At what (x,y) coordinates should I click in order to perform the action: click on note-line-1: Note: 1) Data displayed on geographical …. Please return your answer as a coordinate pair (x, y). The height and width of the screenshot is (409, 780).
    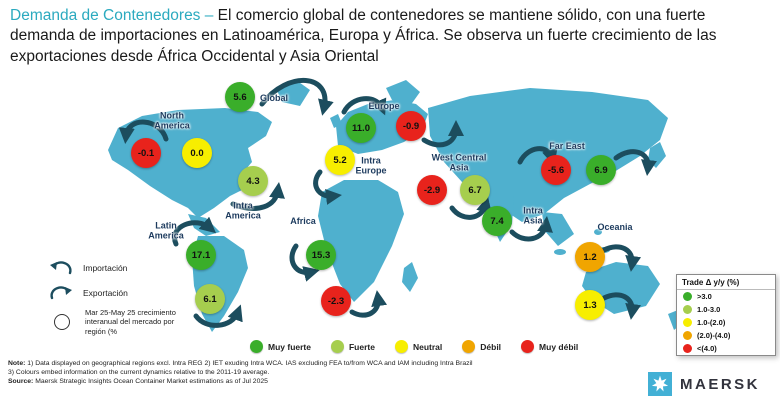
    Looking at the image, I should click on (308, 364).